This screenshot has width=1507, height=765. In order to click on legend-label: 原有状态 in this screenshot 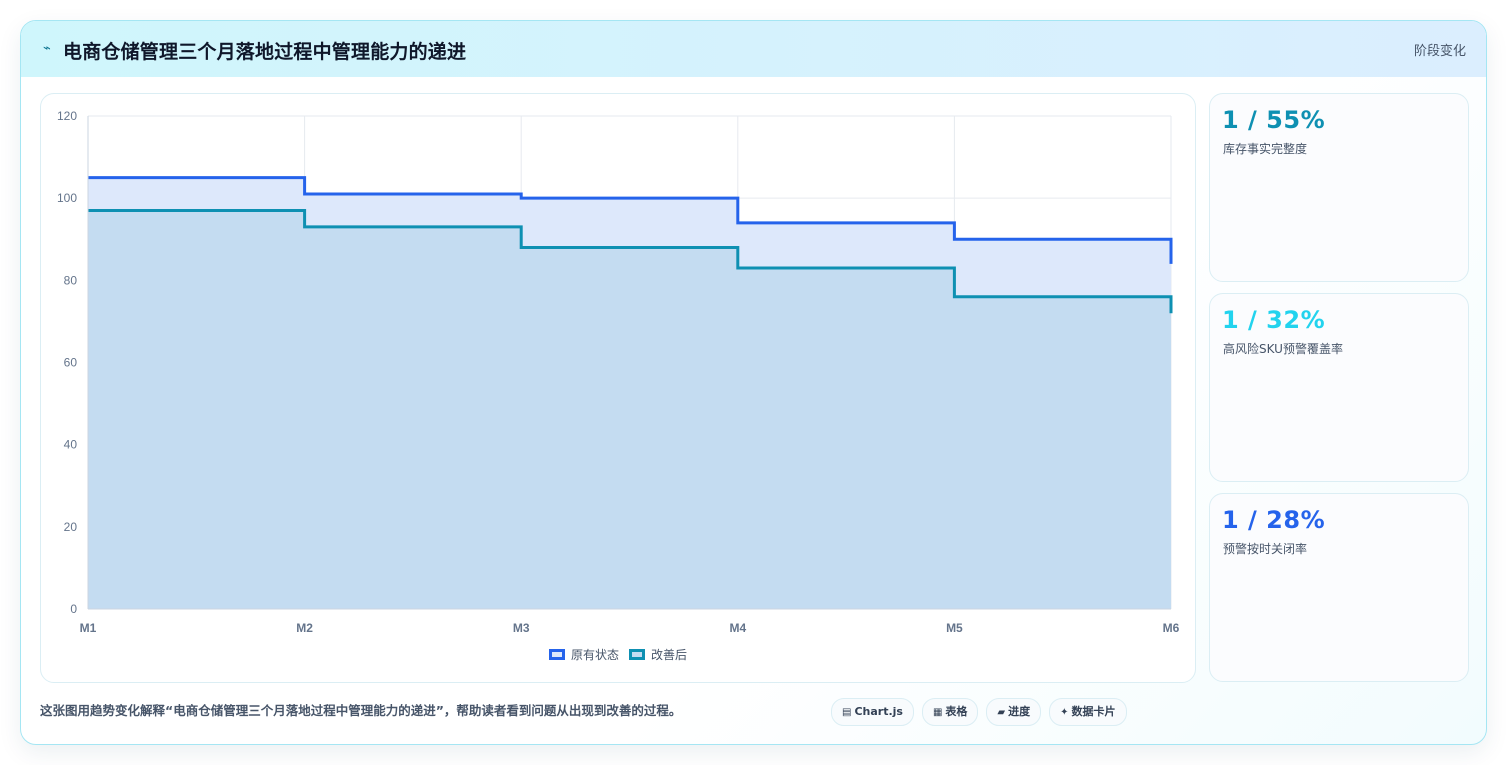, I will do `click(594, 655)`.